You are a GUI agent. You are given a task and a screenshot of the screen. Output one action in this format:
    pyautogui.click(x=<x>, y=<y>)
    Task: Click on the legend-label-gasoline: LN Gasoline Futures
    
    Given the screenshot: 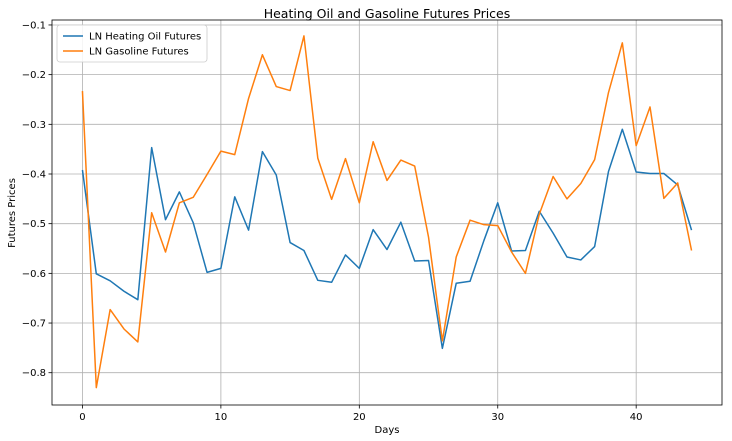 What is the action you would take?
    pyautogui.click(x=139, y=52)
    